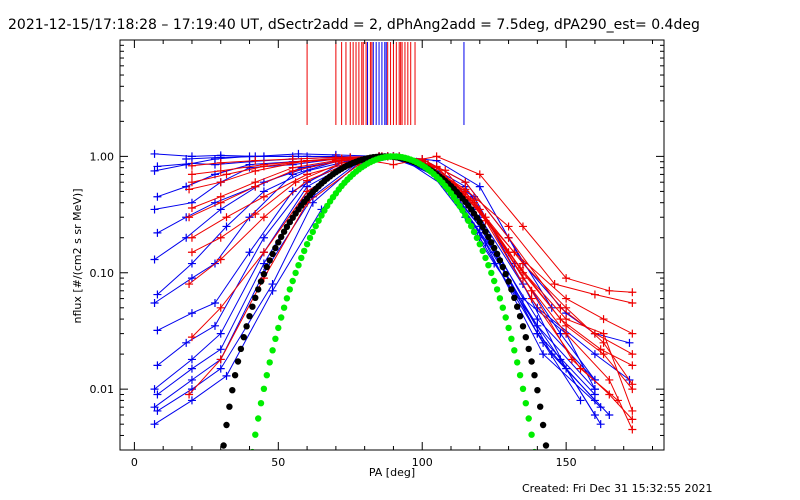  Describe the element at coordinates (566, 462) in the screenshot. I see `x-tick-label-3: 150` at that location.